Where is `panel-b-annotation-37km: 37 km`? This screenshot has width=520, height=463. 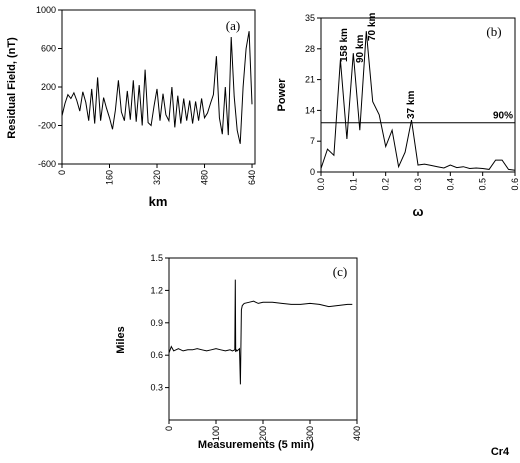 panel-b-annotation-37km: 37 km is located at coordinates (411, 105).